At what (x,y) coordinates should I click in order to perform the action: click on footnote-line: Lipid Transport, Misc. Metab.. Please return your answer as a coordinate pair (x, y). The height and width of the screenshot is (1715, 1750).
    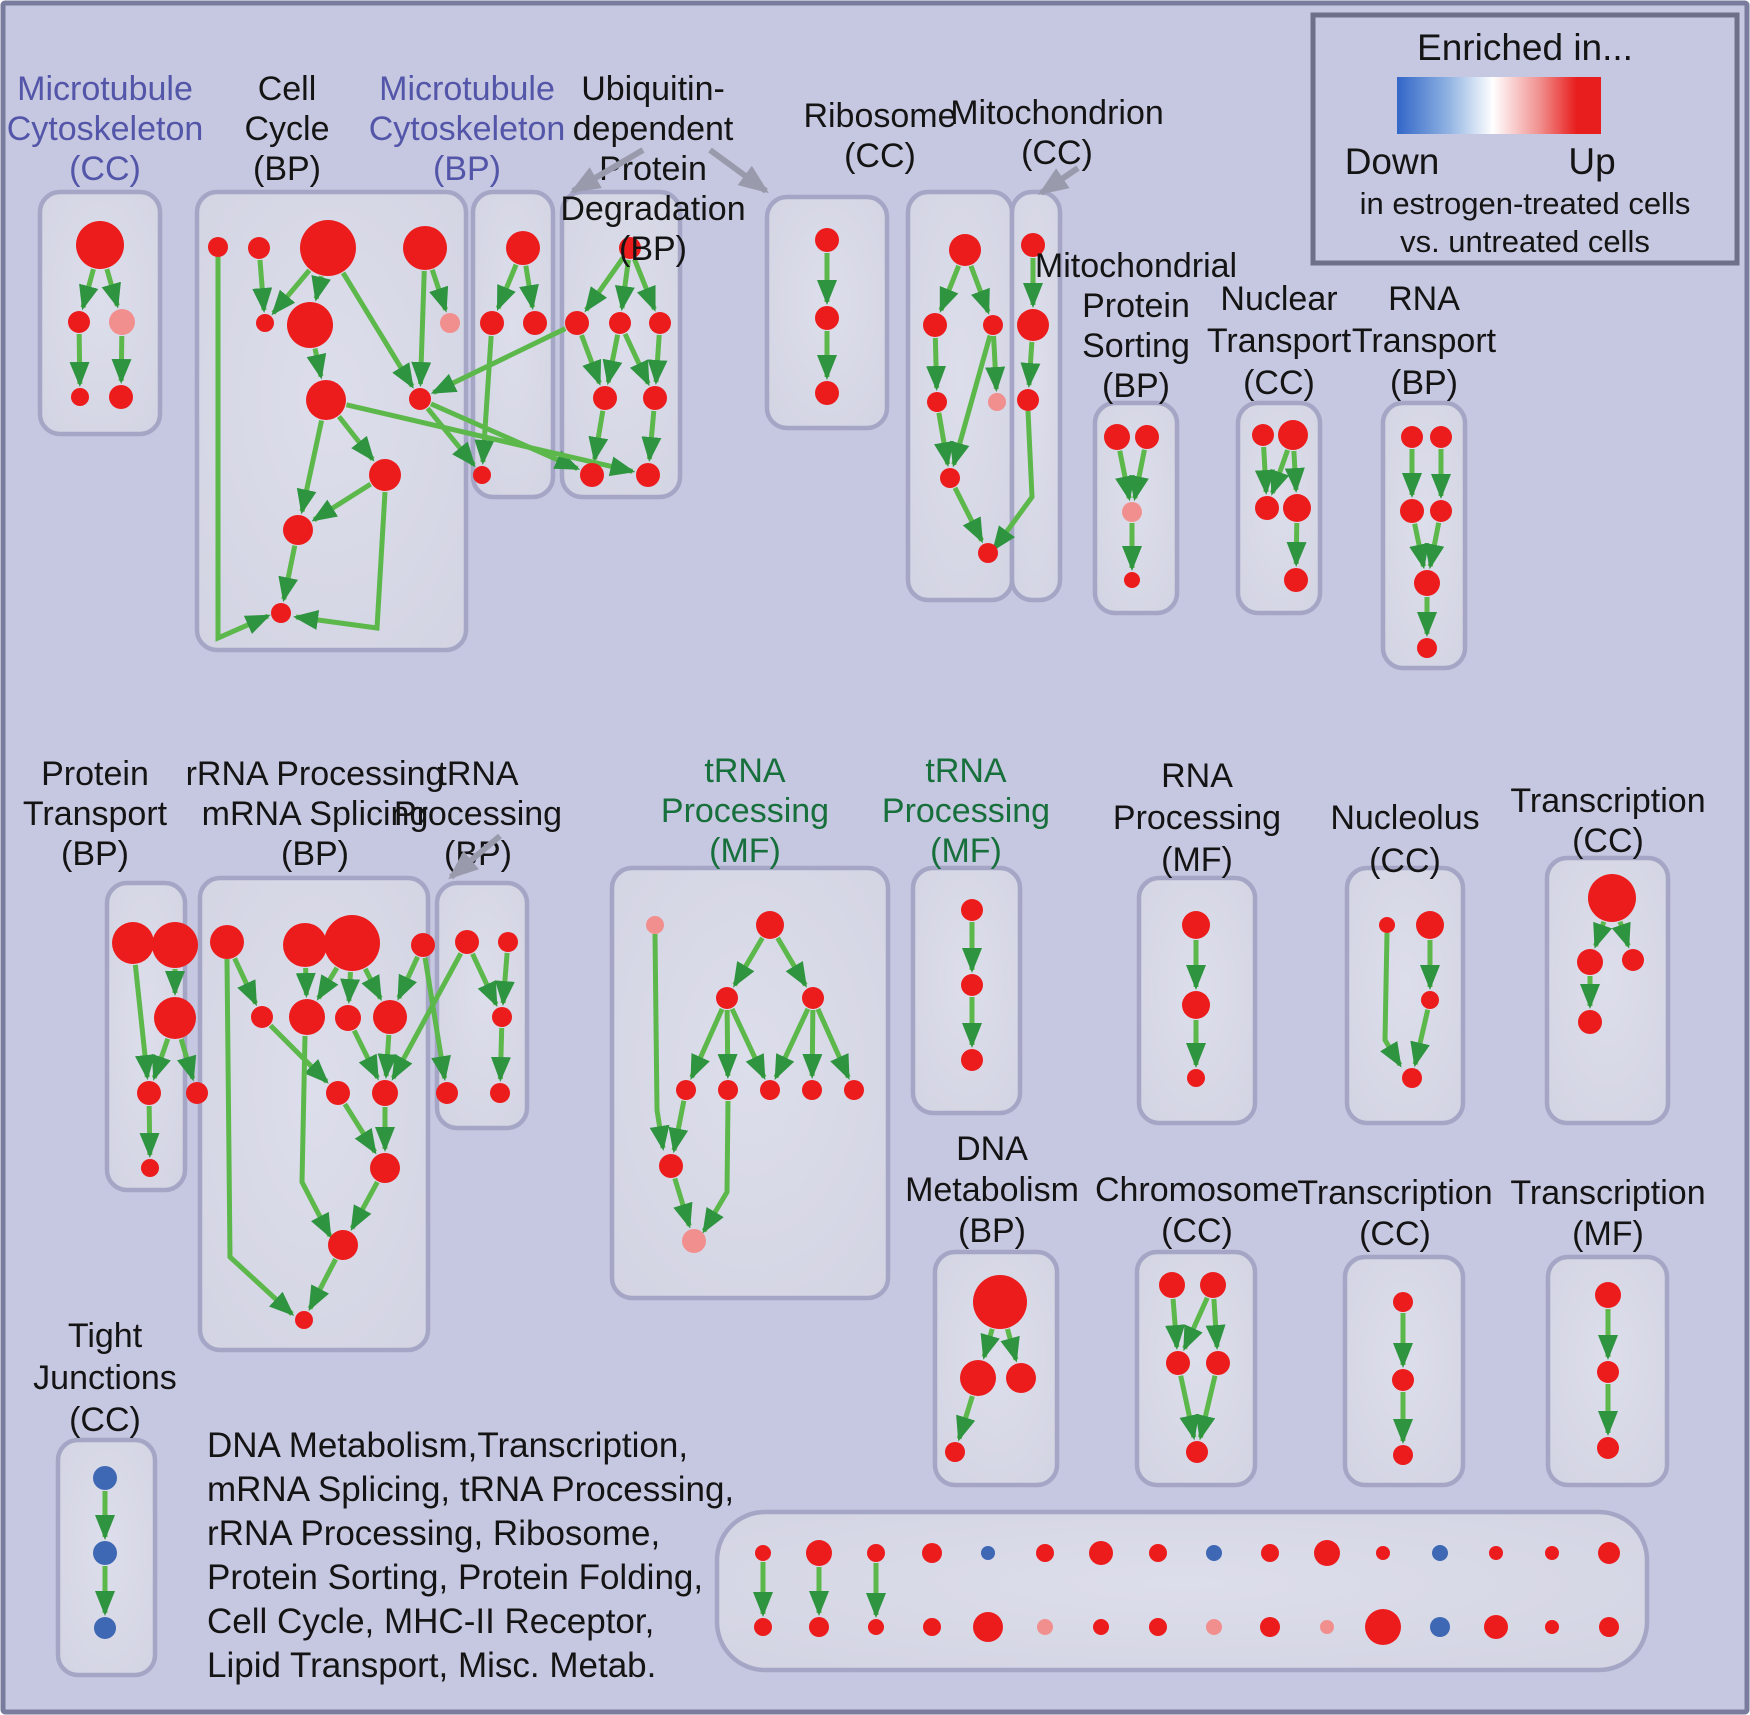
    Looking at the image, I should click on (431, 1665).